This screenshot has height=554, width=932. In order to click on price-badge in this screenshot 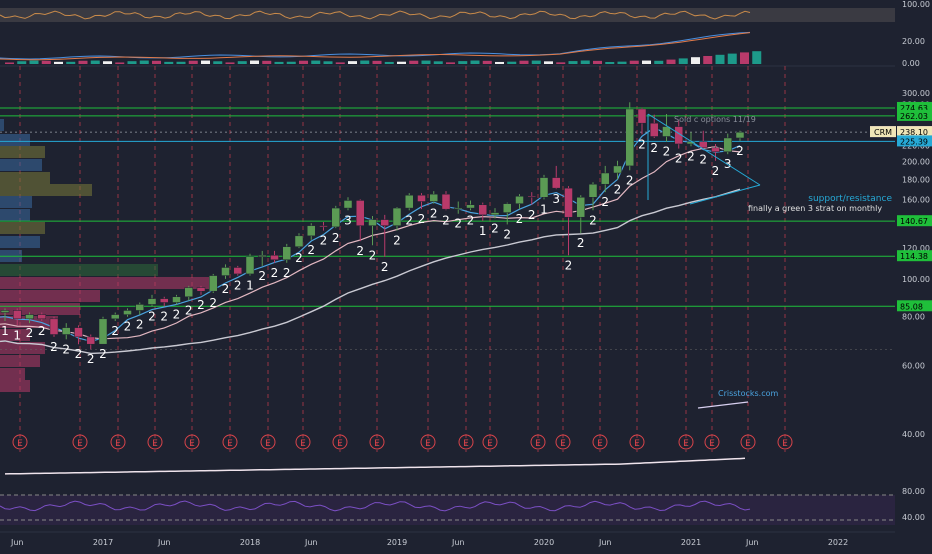, I will do `click(914, 141)`.